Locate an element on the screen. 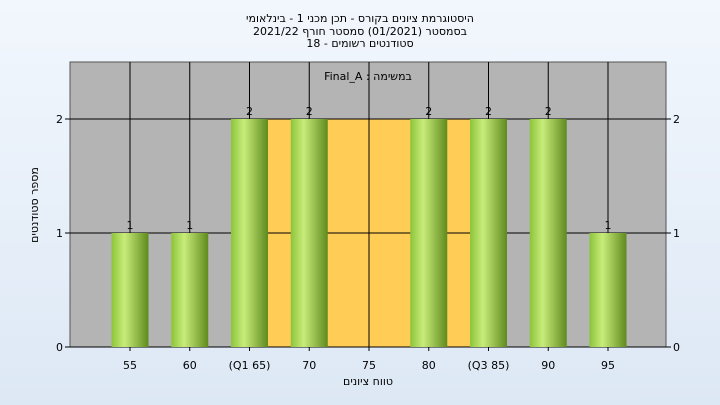 The image size is (720, 405). y-axis-right: 0 1 2 is located at coordinates (673, 233).